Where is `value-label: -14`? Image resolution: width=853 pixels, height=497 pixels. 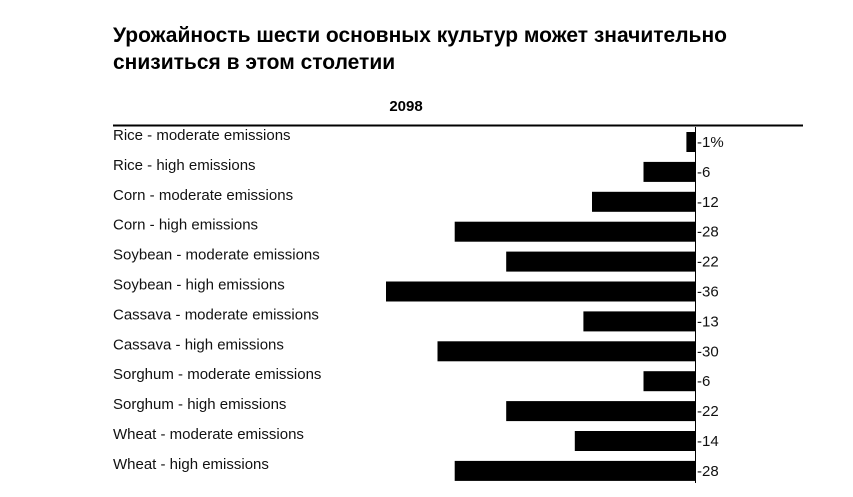 value-label: -14 is located at coordinates (708, 441).